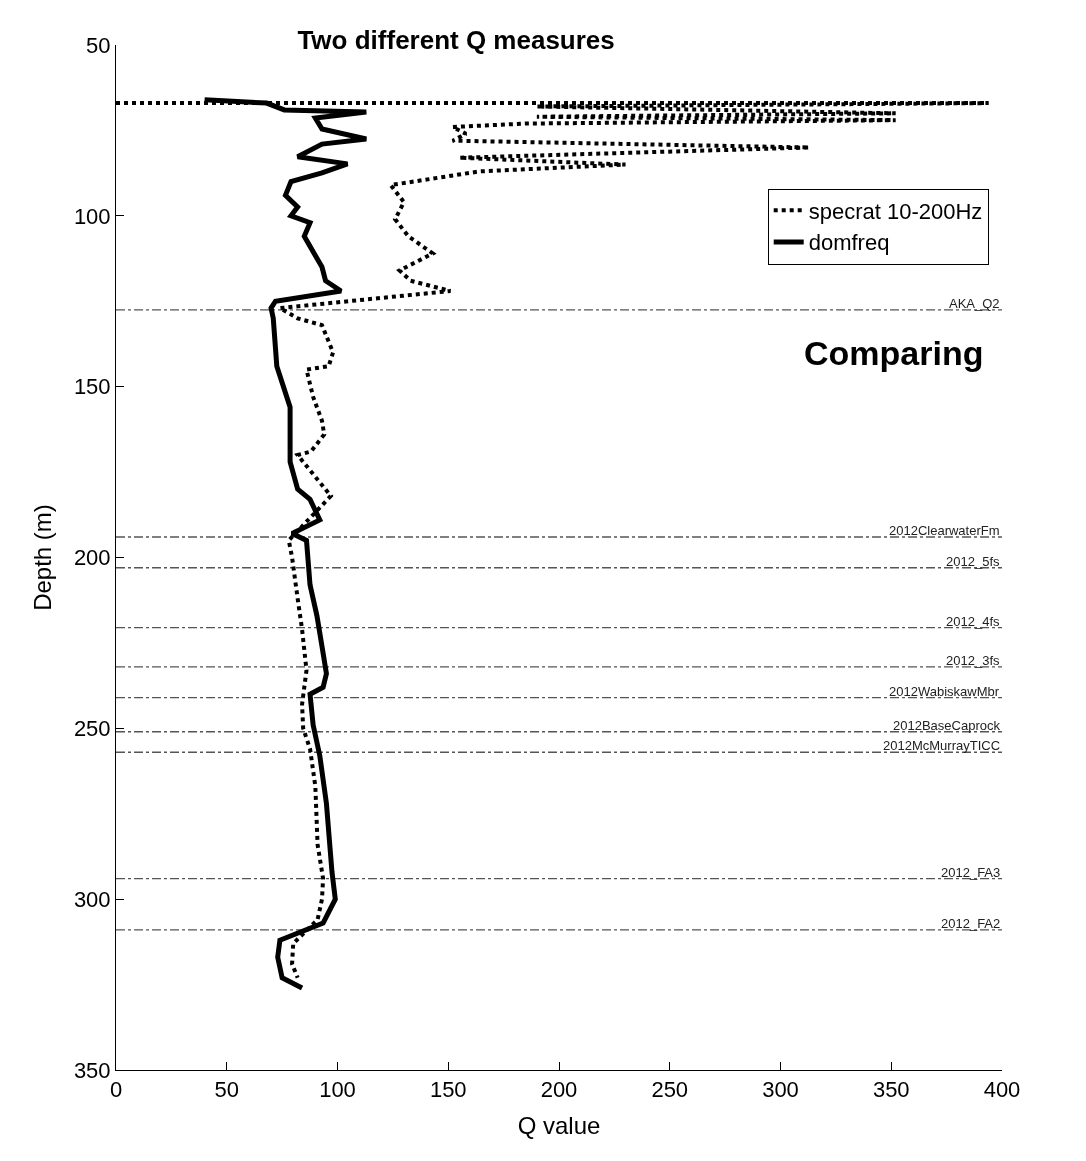 The width and height of the screenshot is (1086, 1161). Describe the element at coordinates (559, 1090) in the screenshot. I see `x-tick-label: 200` at that location.